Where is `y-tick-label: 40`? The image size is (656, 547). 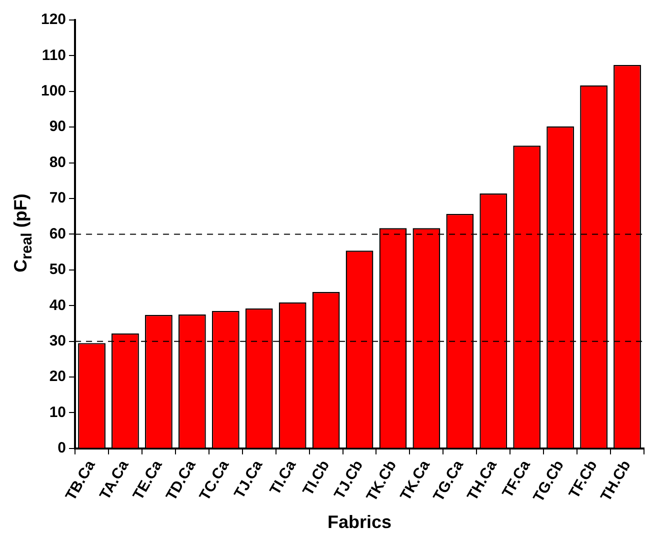 y-tick-label: 40 is located at coordinates (57, 305).